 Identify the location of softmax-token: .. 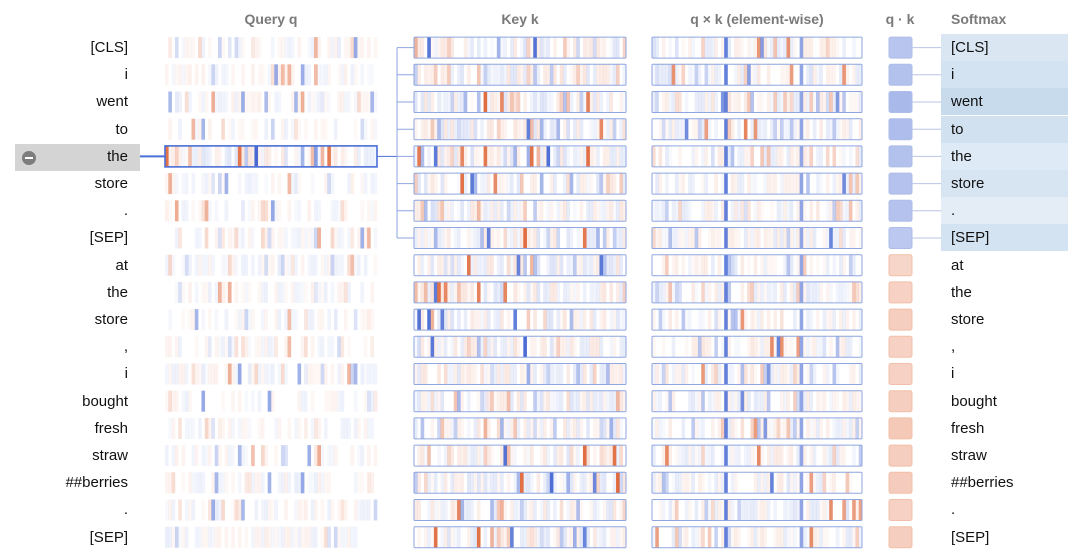
(1004, 211).